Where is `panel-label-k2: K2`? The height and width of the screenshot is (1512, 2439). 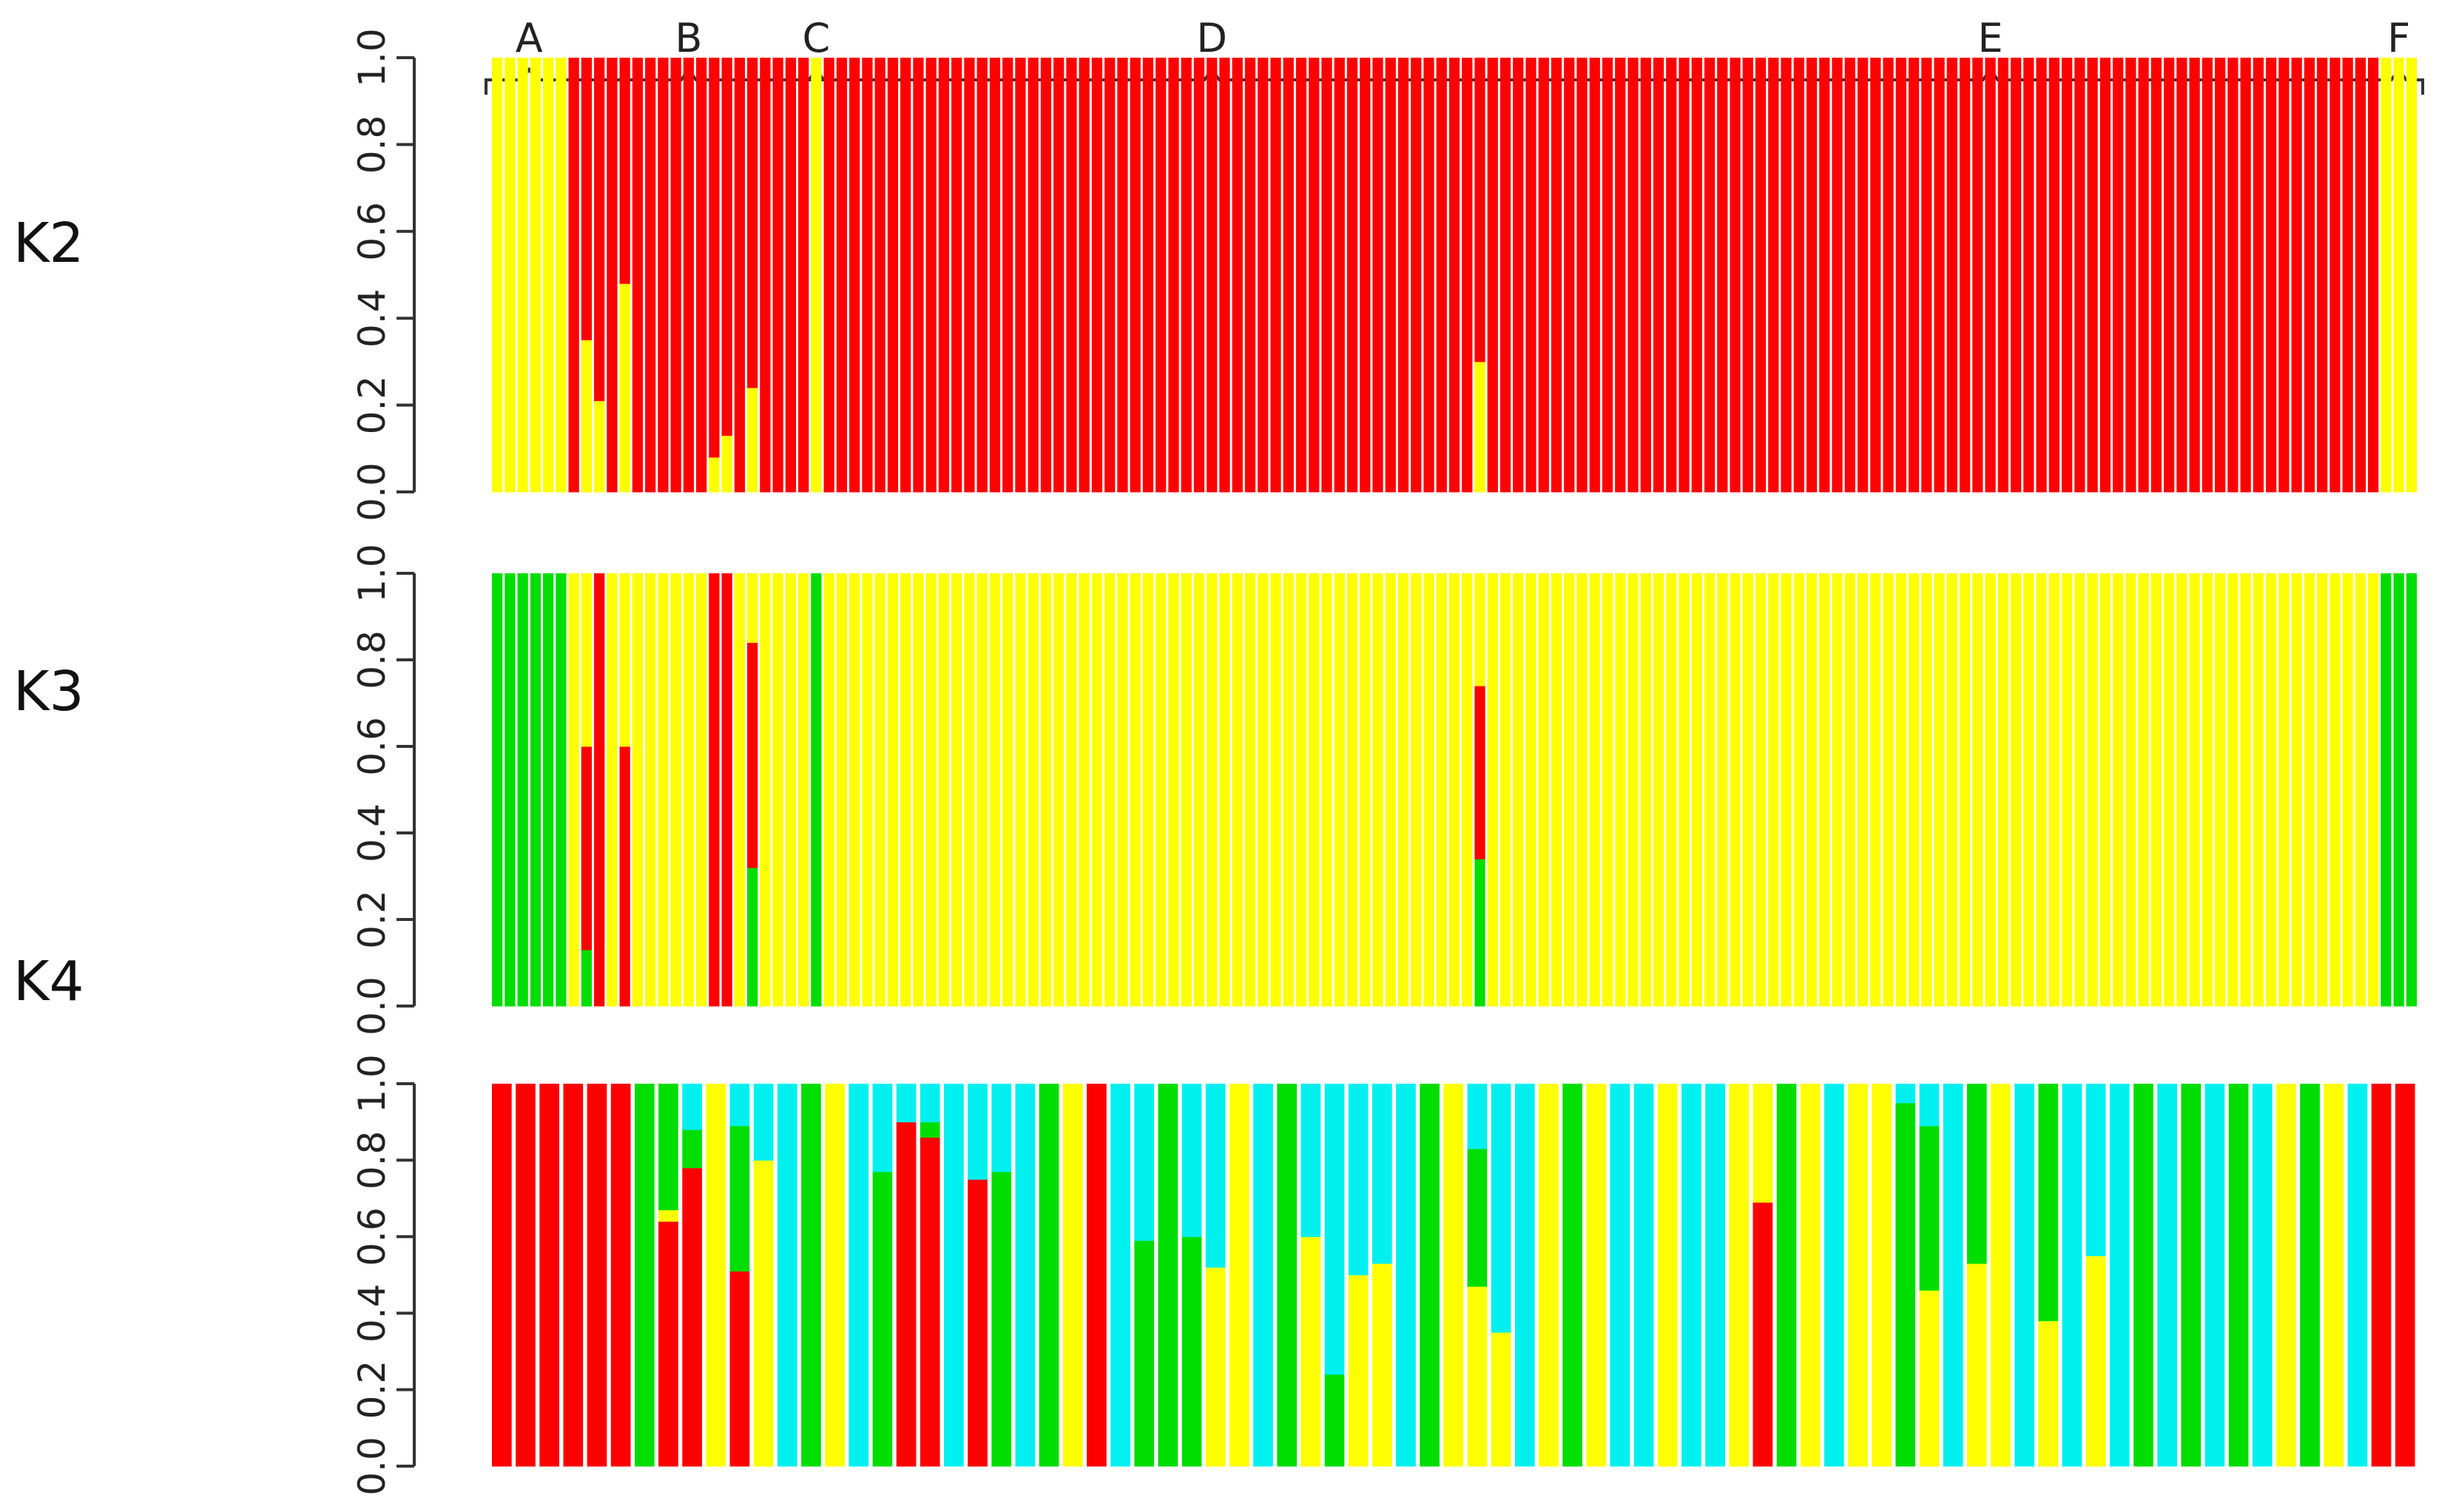
panel-label-k2: K2 is located at coordinates (48, 243).